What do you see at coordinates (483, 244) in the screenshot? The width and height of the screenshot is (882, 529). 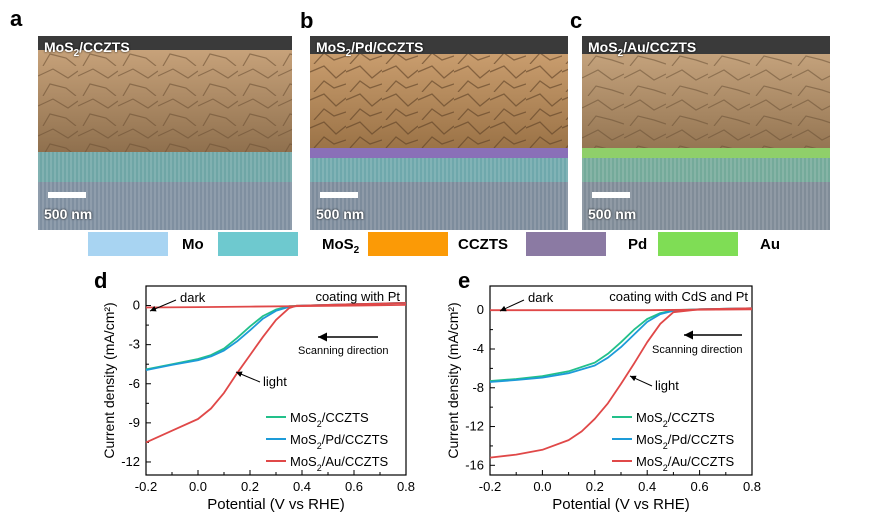 I see `legend-label-cczts: CCZTS` at bounding box center [483, 244].